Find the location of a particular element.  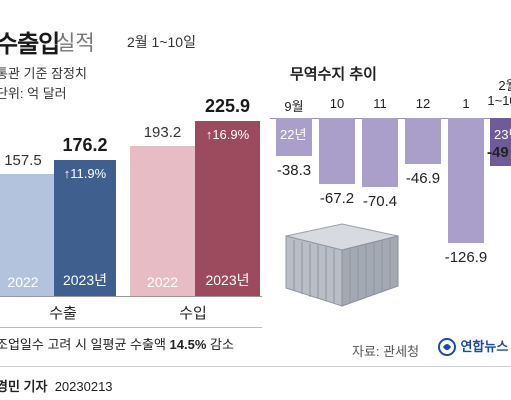

month-label: 10 is located at coordinates (337, 103).